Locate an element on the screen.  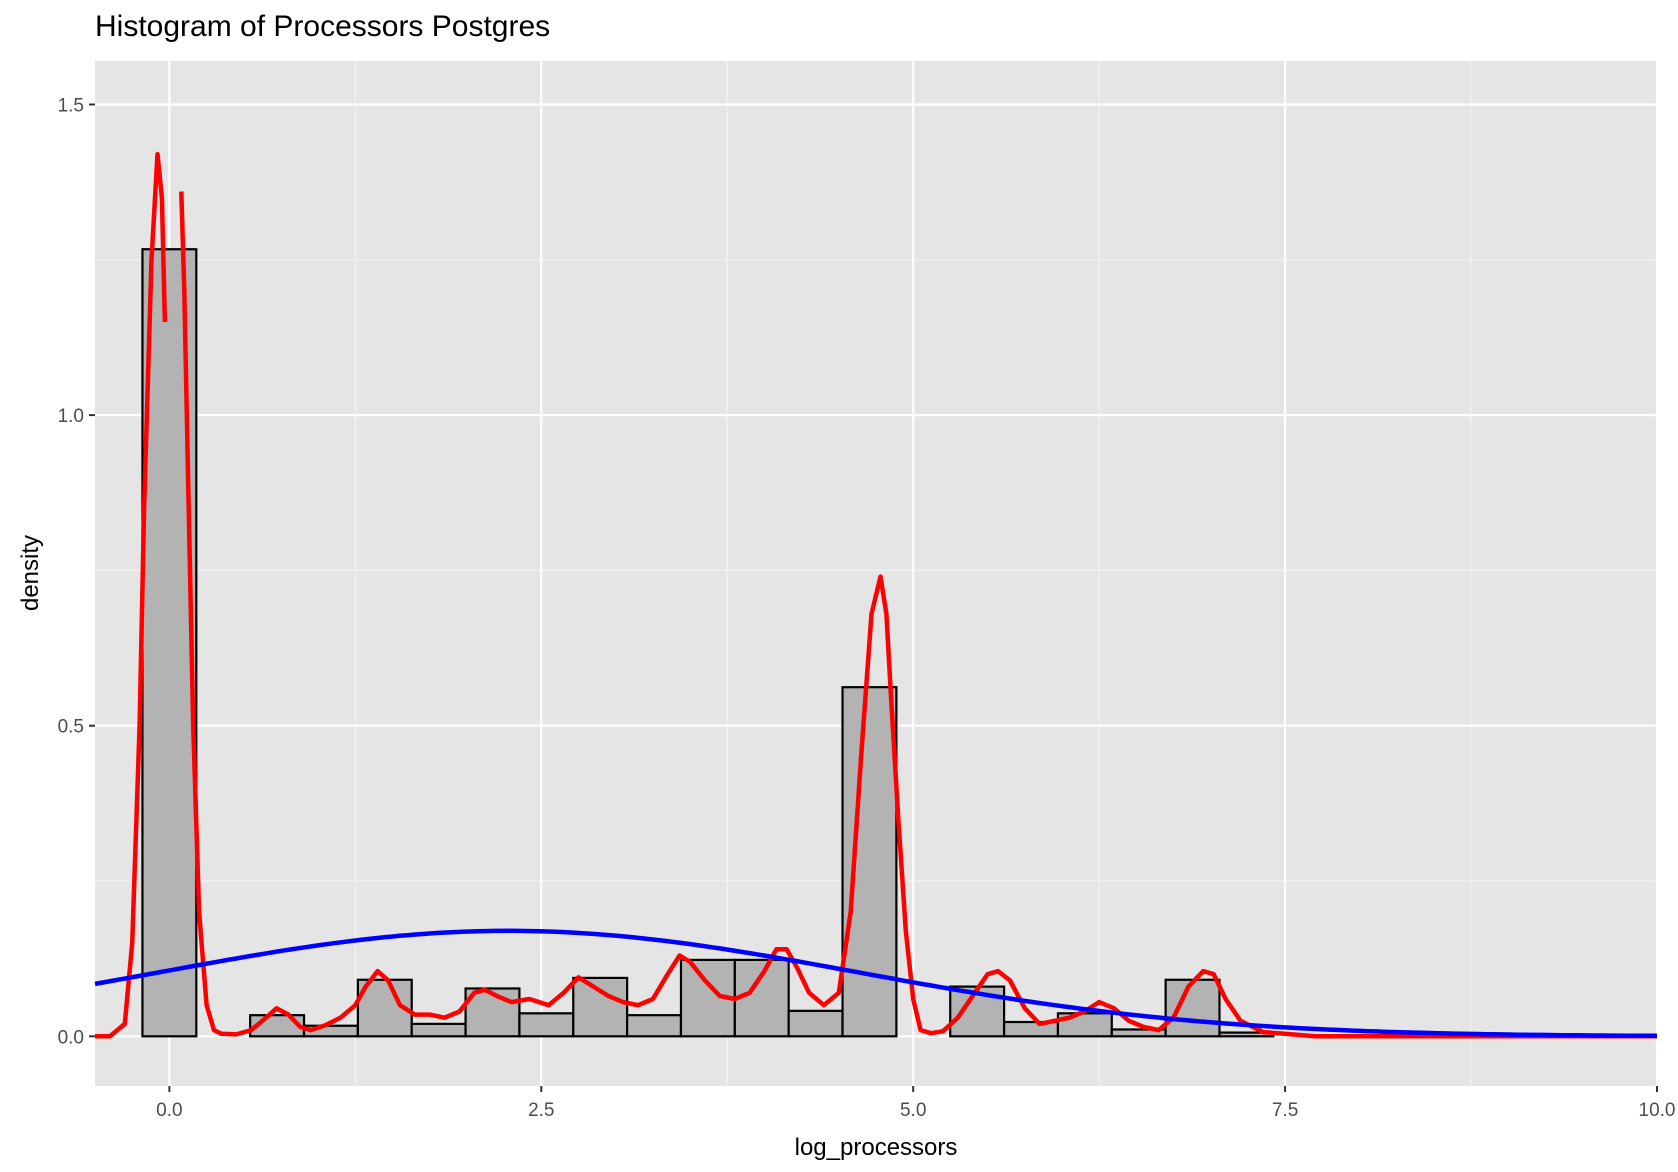
y-tick-label: 1.0 is located at coordinates (71, 416).